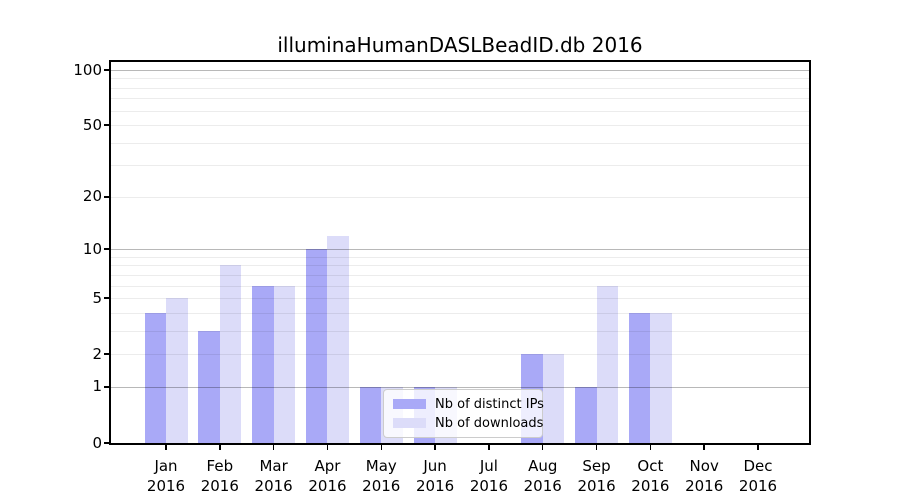  Describe the element at coordinates (92, 124) in the screenshot. I see `y-tick-label-50: 50` at that location.